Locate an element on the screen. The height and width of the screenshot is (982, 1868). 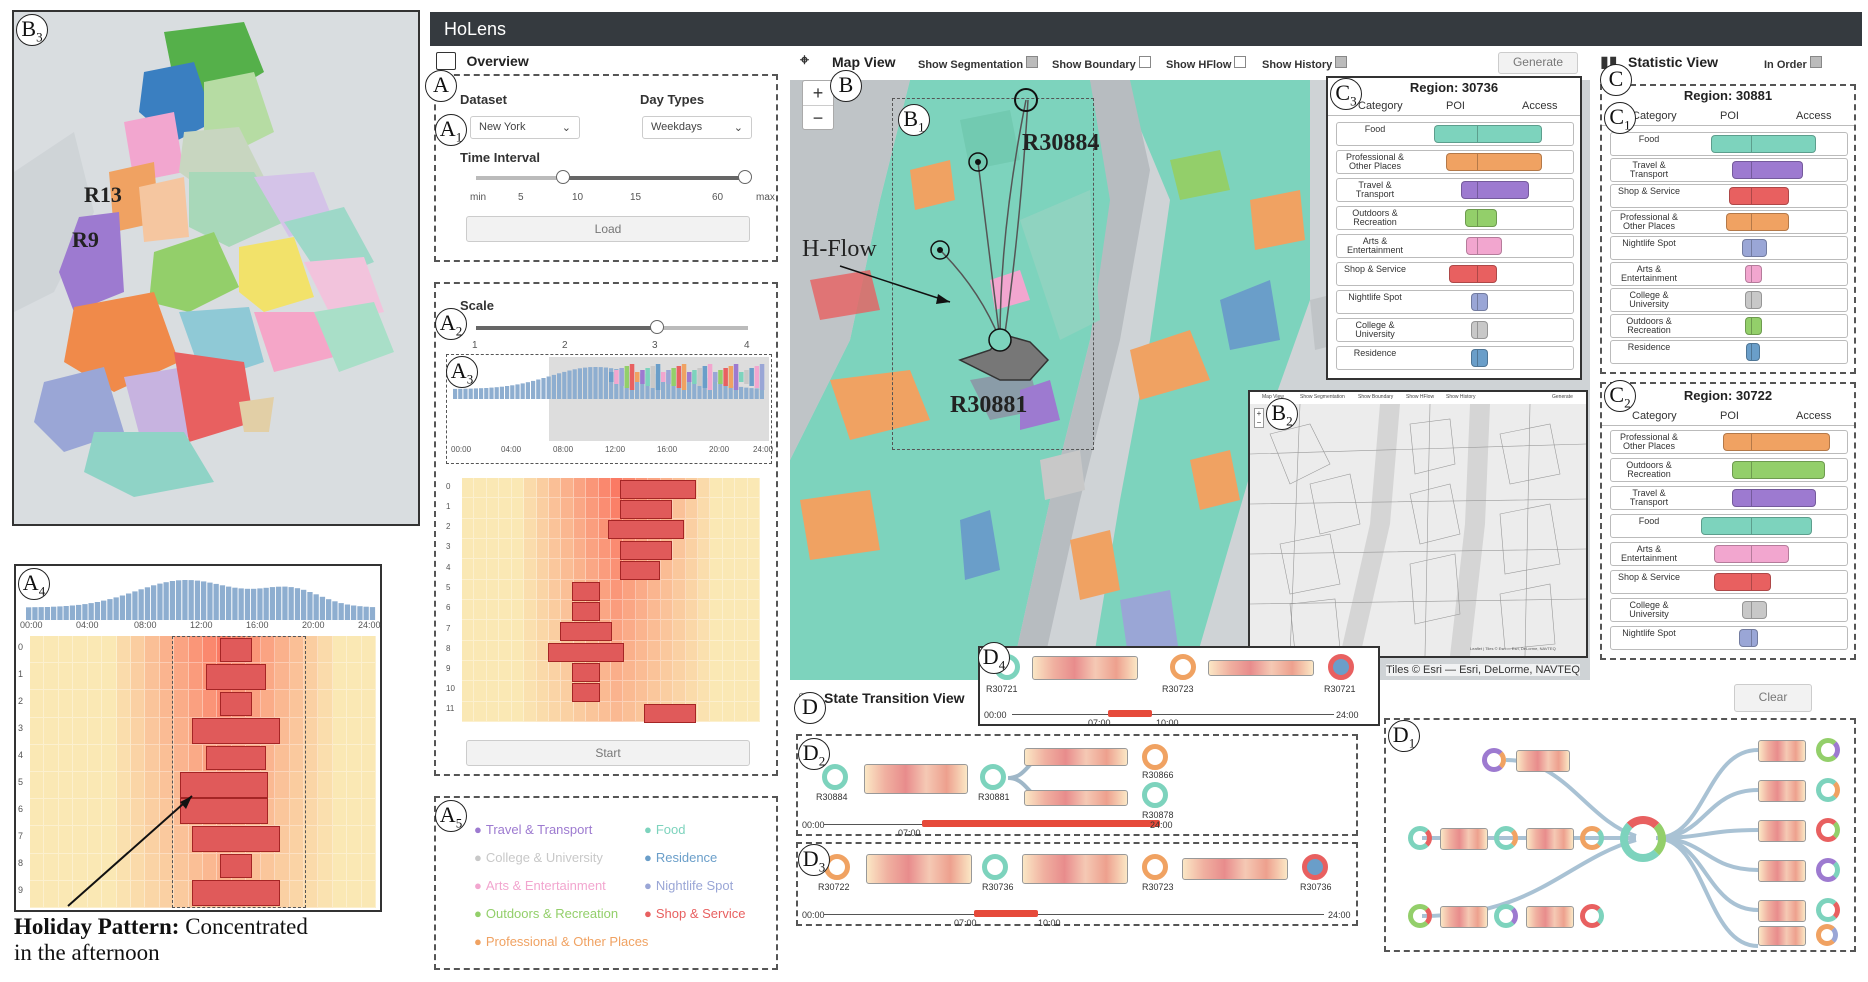
show-segmentation-toggle: Show Segmentation is located at coordinates (978, 63).